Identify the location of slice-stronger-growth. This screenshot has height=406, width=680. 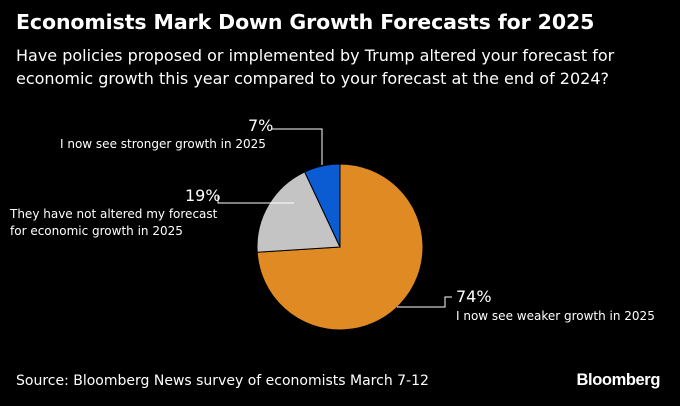
(322, 205).